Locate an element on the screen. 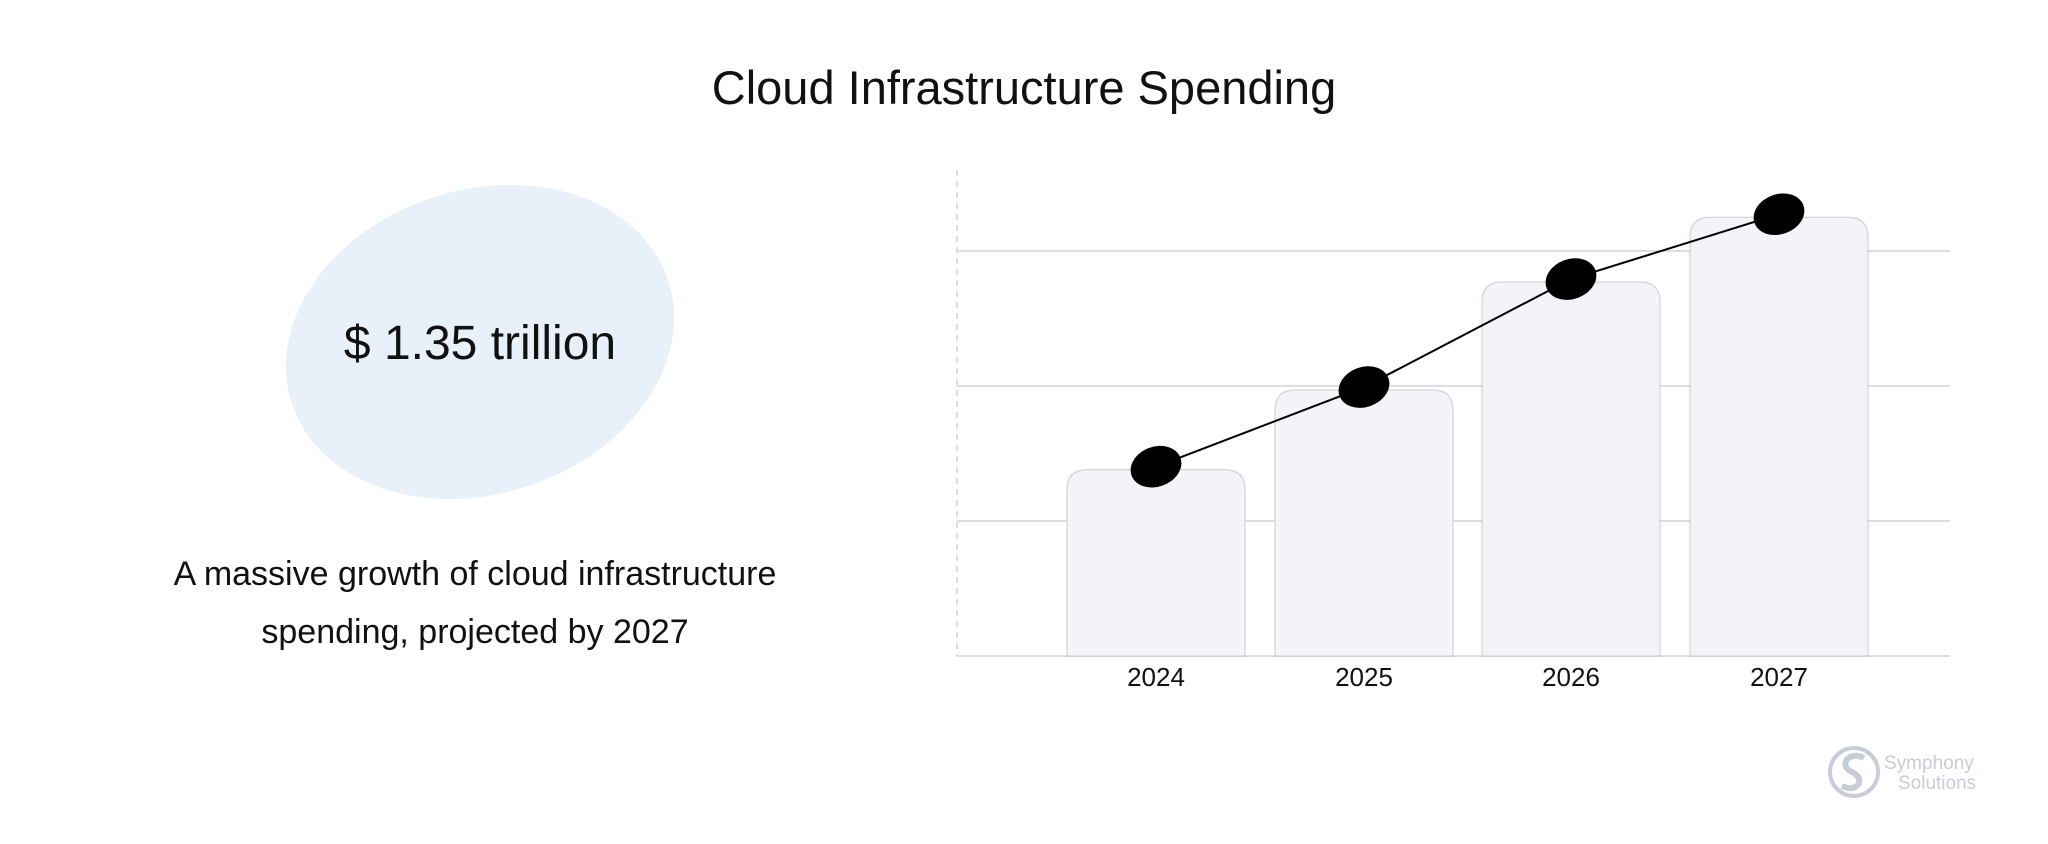 The width and height of the screenshot is (2048, 844). marker-2026 is located at coordinates (1571, 279).